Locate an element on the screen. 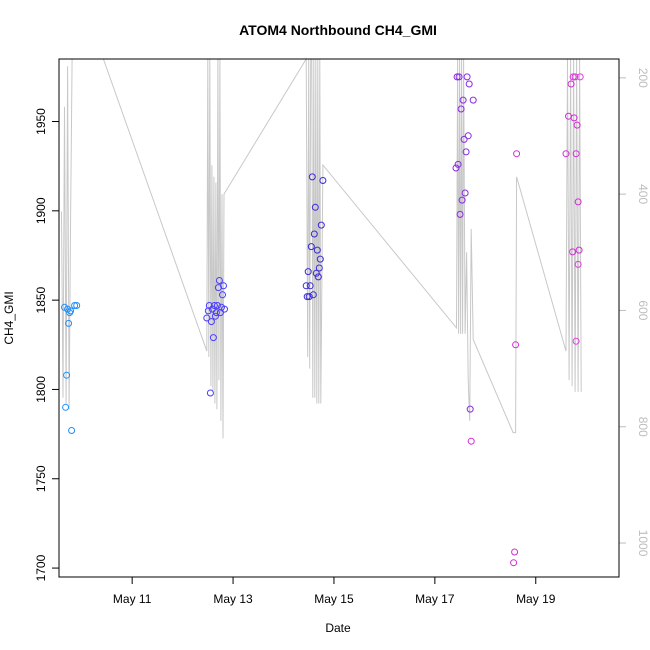  right-tick-label: 400 is located at coordinates (643, 194).